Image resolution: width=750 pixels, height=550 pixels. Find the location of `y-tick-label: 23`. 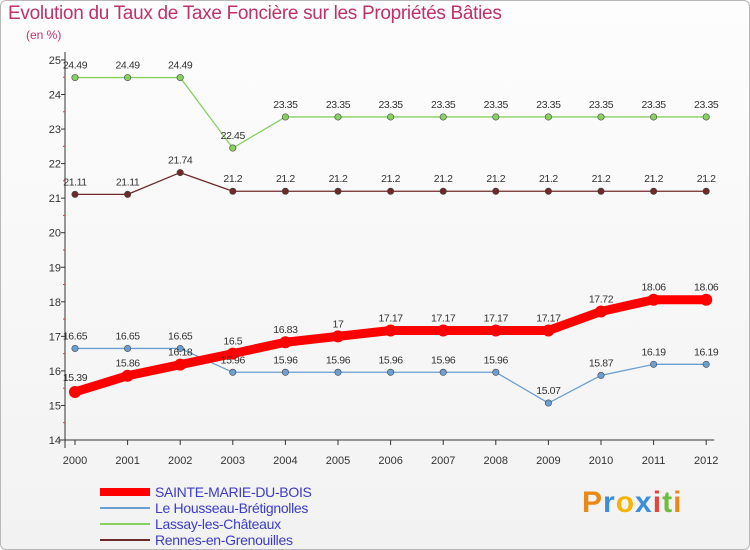

y-tick-label: 23 is located at coordinates (55, 130).